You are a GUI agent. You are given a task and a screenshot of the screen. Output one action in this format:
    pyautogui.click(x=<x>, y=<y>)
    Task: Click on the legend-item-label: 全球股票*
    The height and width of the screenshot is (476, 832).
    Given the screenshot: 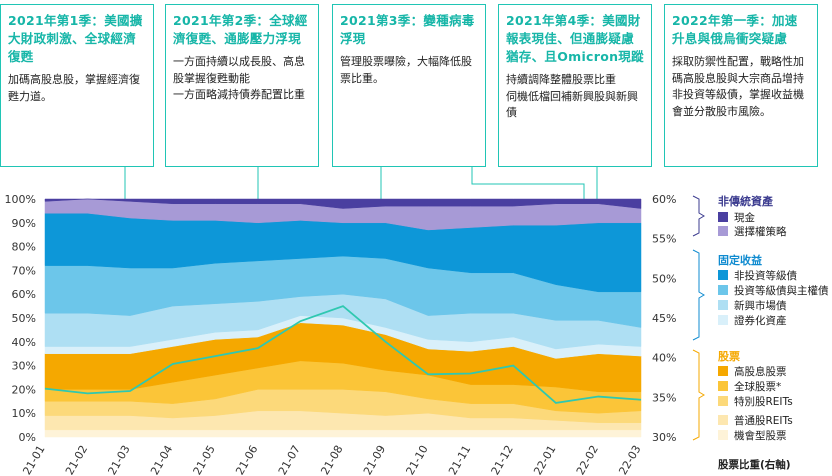 What is the action you would take?
    pyautogui.click(x=758, y=386)
    